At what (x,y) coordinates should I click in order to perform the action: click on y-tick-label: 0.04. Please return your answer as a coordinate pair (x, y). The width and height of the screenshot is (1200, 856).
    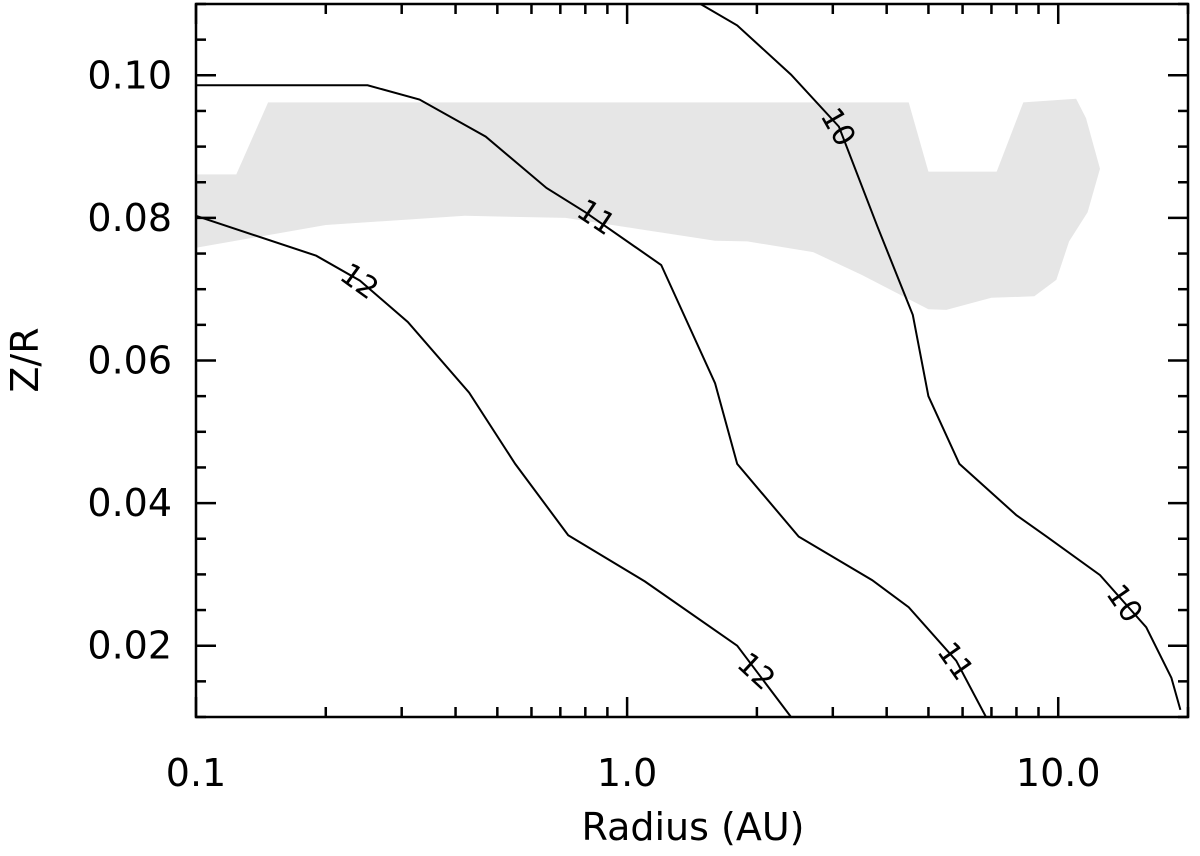
    Looking at the image, I should click on (129, 503).